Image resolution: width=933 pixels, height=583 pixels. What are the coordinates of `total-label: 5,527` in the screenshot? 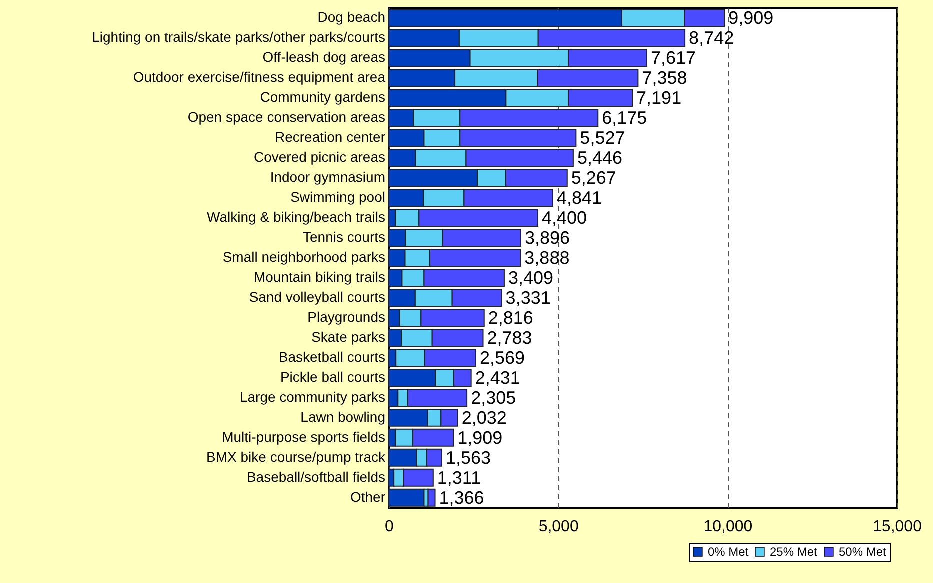 It's located at (603, 138).